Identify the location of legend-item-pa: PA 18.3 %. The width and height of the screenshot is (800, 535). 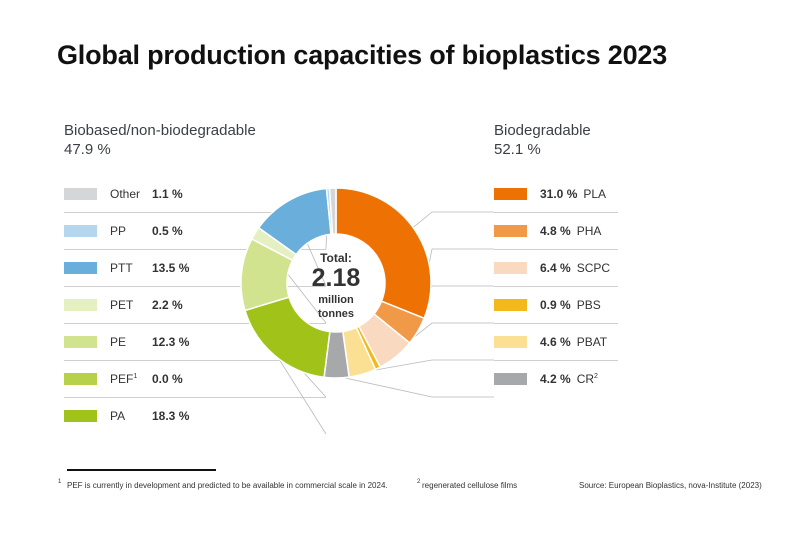
(195, 415).